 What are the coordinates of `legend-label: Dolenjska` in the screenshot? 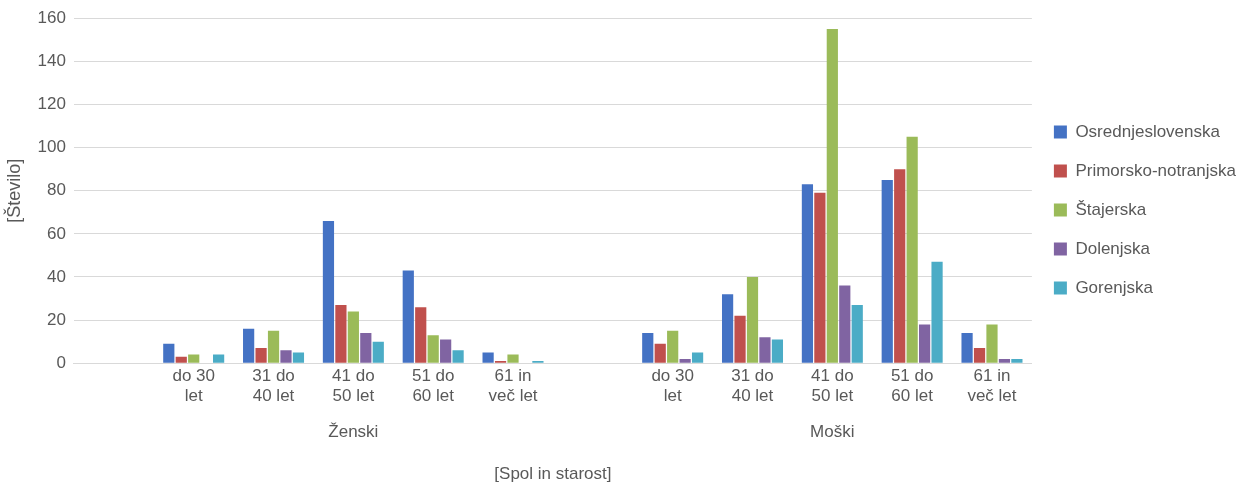 It's located at (1113, 248).